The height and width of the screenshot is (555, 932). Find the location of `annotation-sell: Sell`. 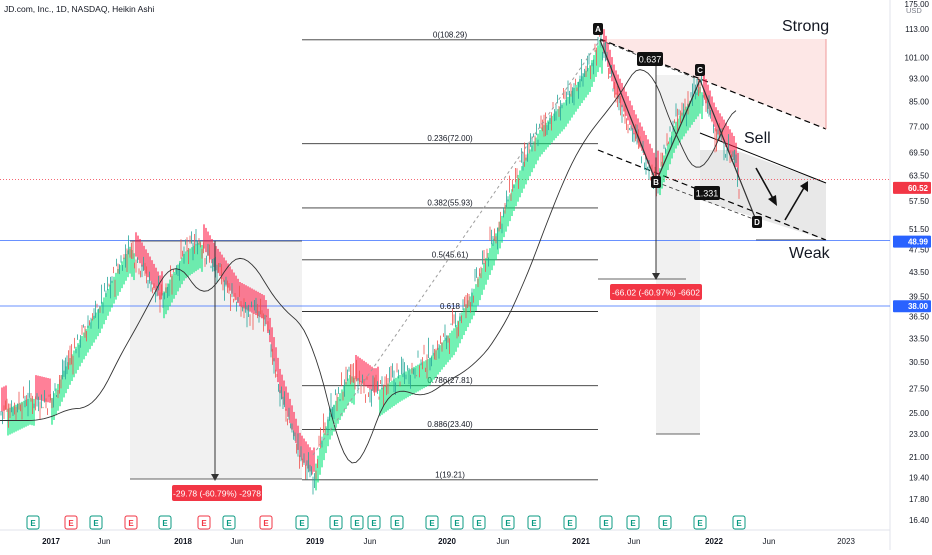

annotation-sell: Sell is located at coordinates (757, 138).